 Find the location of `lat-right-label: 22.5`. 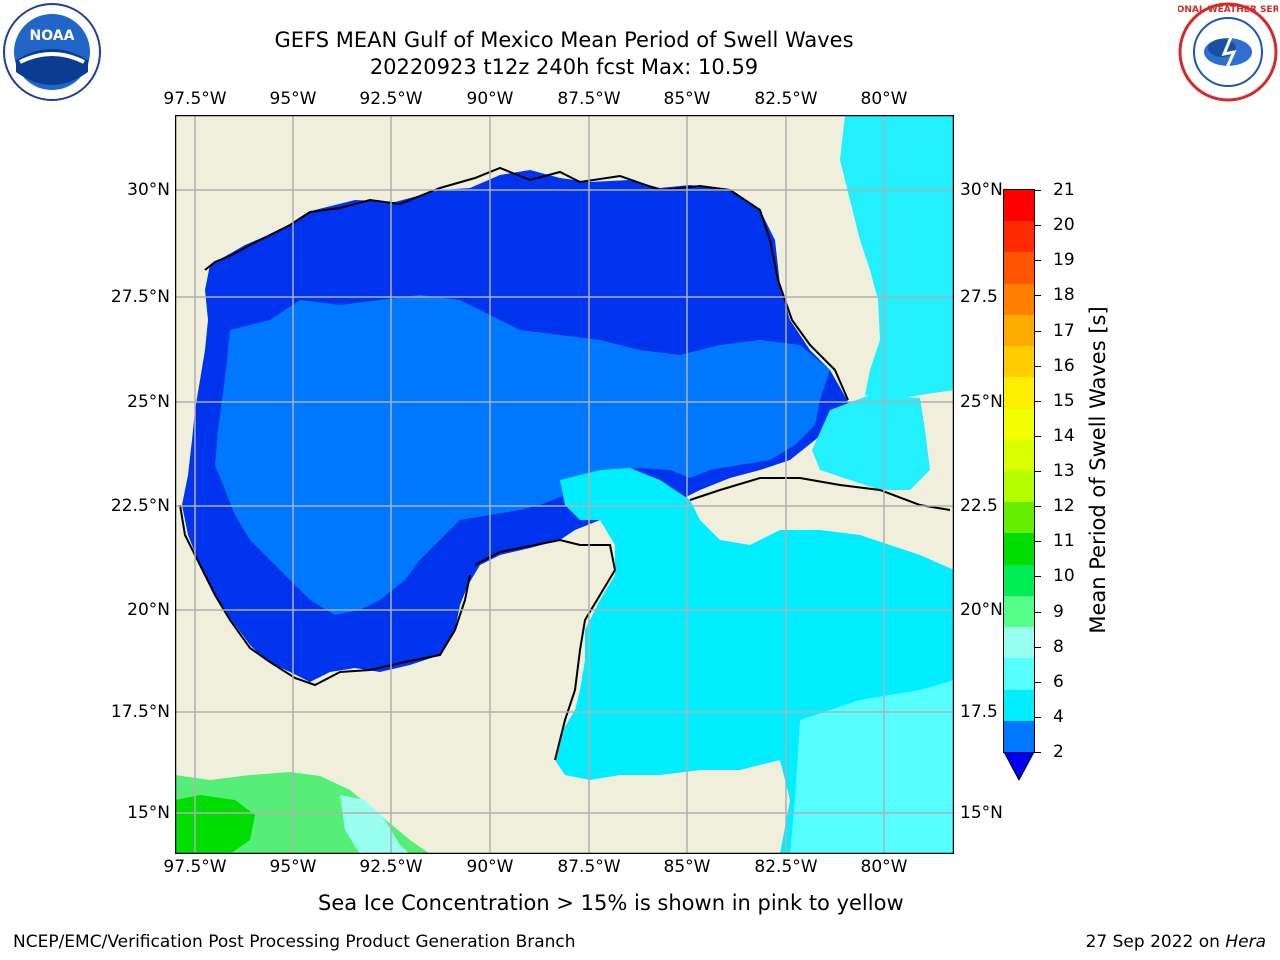

lat-right-label: 22.5 is located at coordinates (979, 506).